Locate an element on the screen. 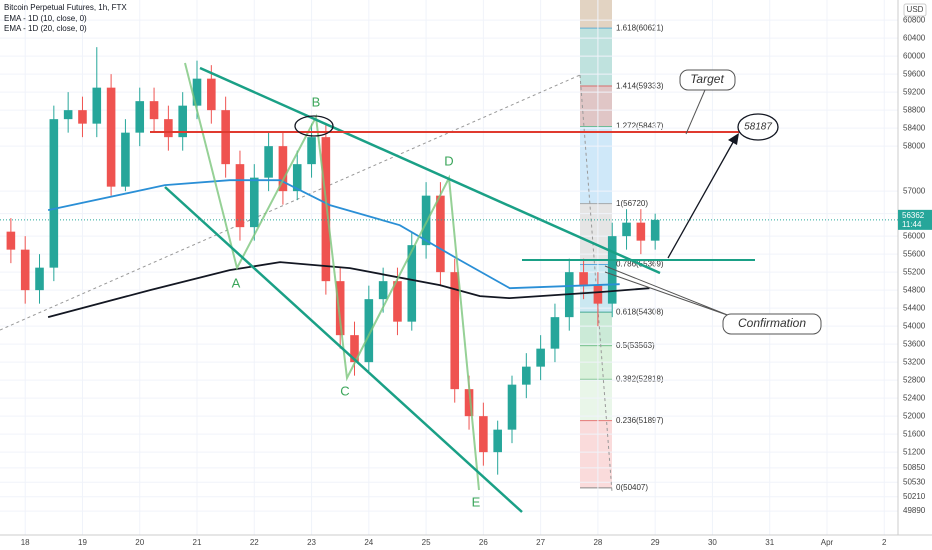  target-box is located at coordinates (707, 80).